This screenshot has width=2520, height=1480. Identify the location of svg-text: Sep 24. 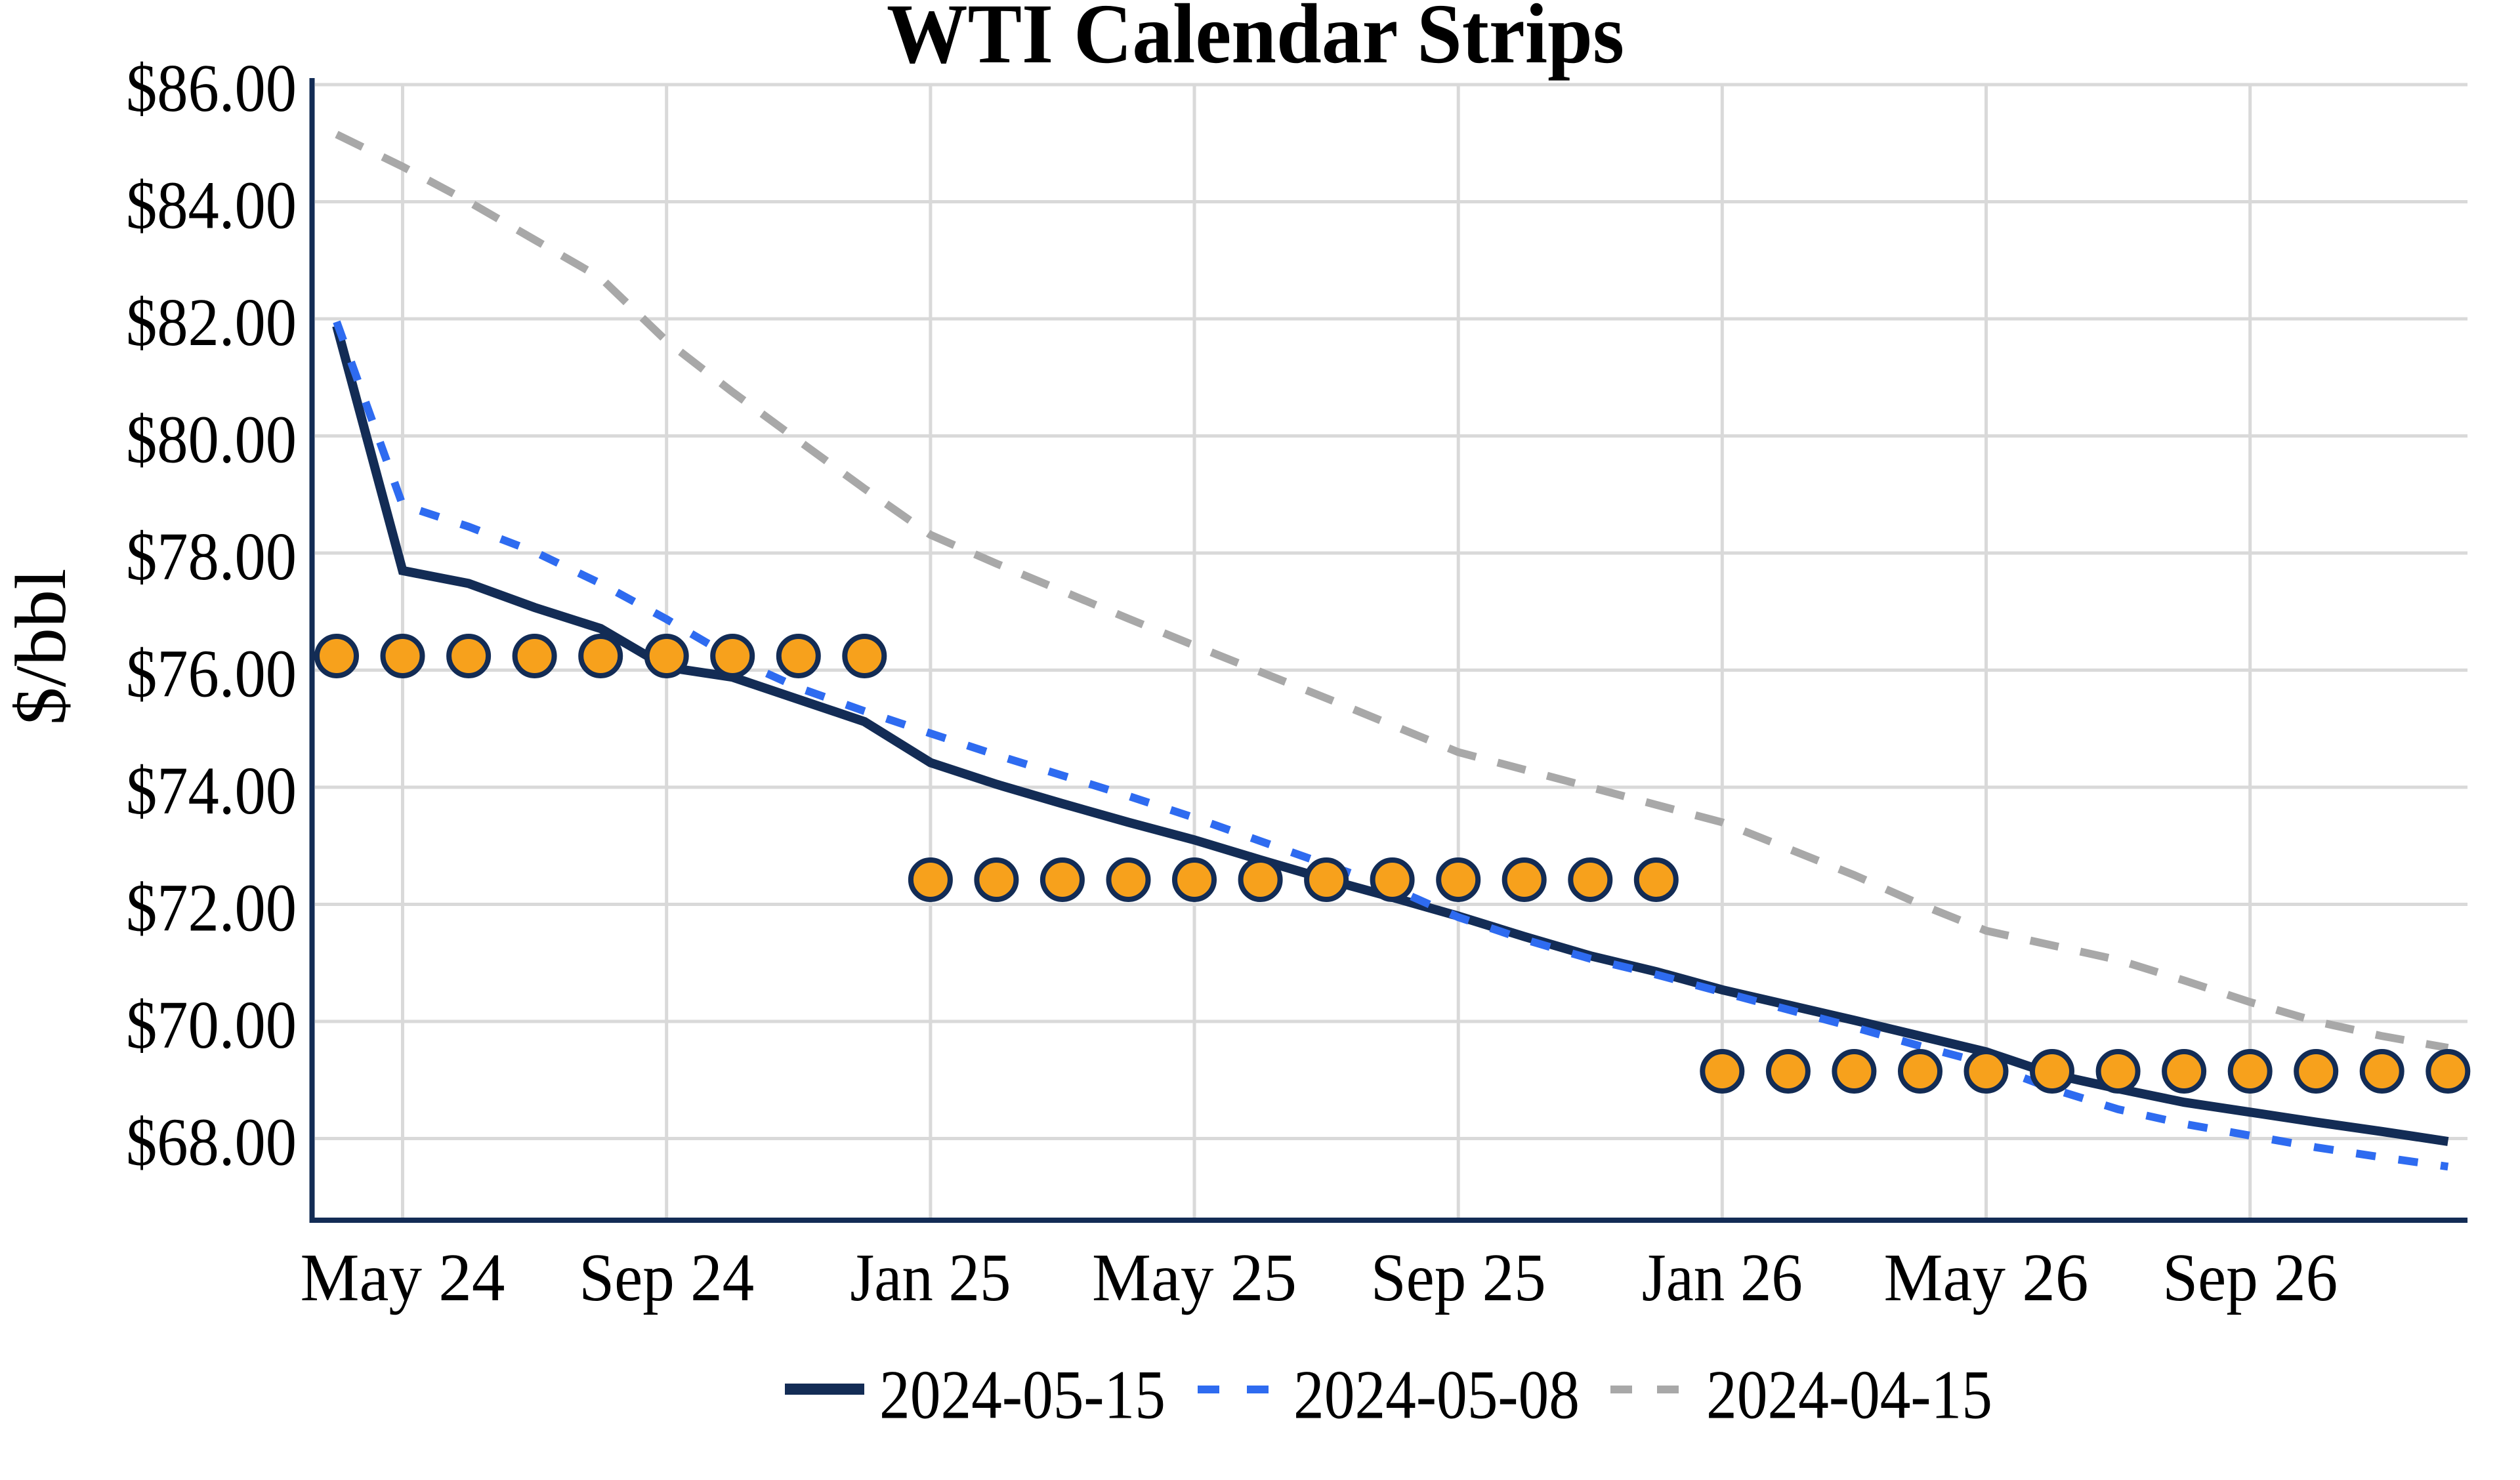
(666, 1277).